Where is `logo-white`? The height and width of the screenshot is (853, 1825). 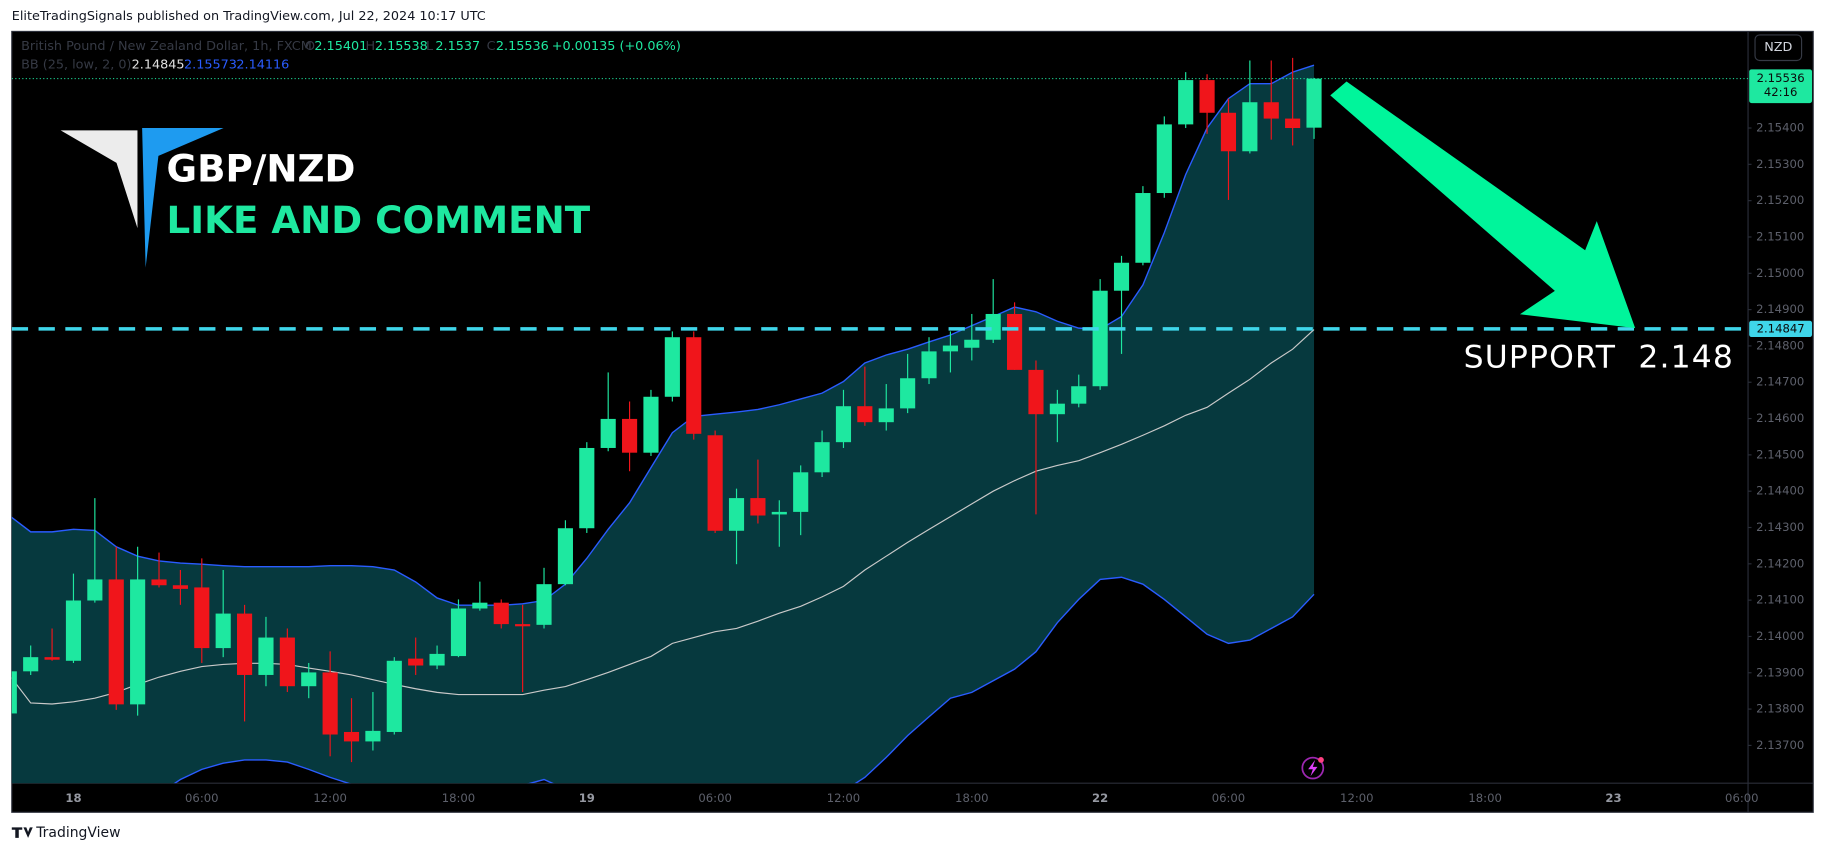 logo-white is located at coordinates (99, 179).